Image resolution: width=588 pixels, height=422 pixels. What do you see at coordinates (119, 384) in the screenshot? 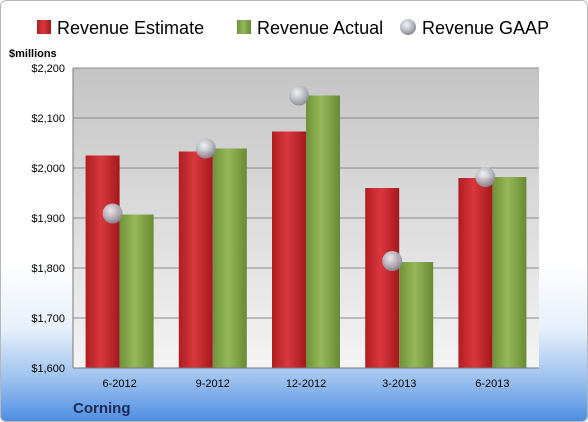
I see `x-tick-label: 6-2012` at bounding box center [119, 384].